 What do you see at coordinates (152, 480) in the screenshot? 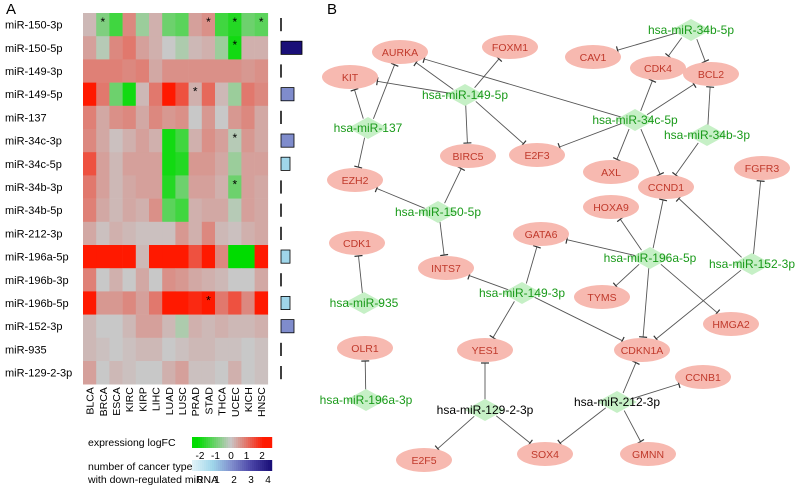
I see `count-legend-title-line2: with down-regulated miRNA` at bounding box center [152, 480].